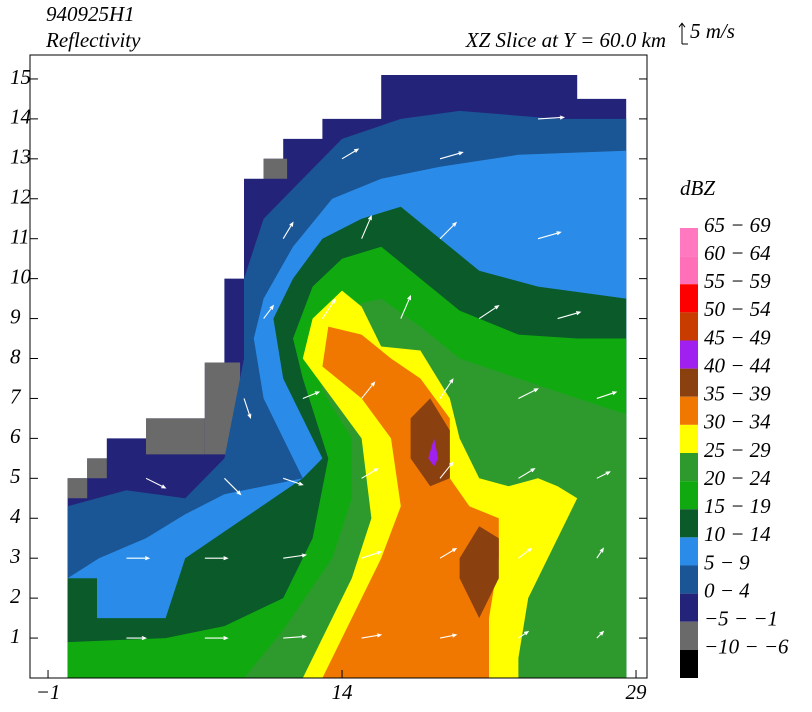 The width and height of the screenshot is (812, 712). I want to click on legend-label: 30 − 34, so click(737, 422).